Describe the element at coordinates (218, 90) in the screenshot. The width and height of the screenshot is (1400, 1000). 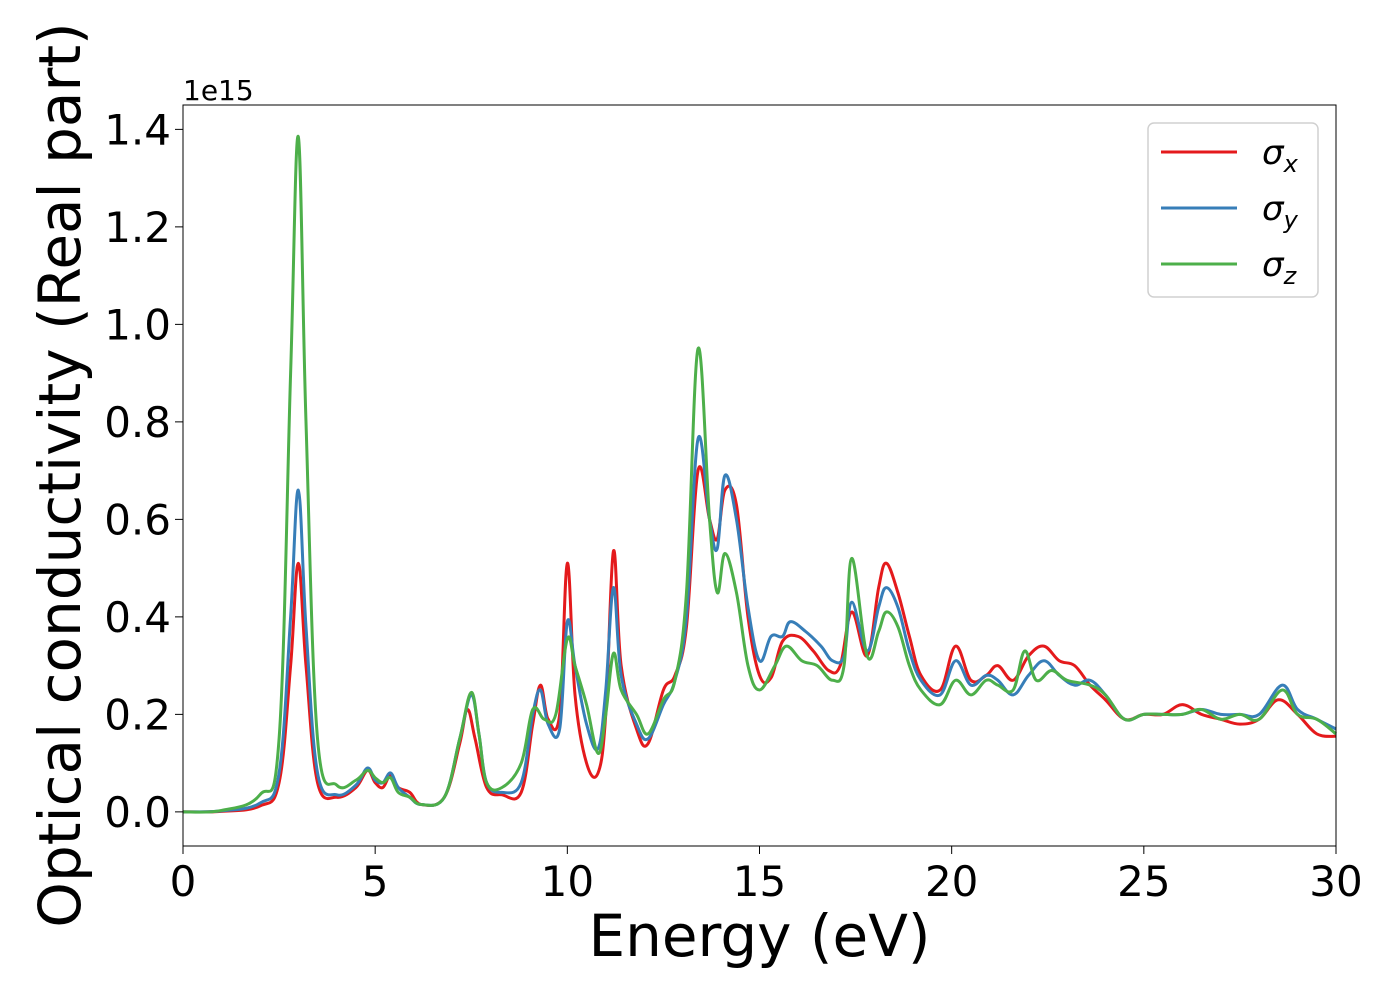
I see `y-offset-label: 1e15` at that location.